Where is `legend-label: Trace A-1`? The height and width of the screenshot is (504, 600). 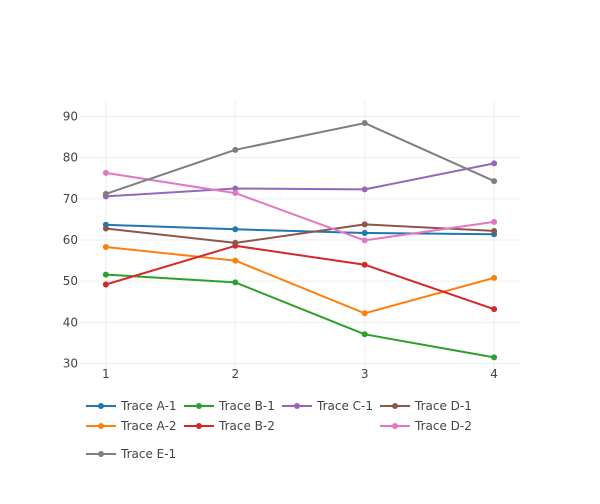 legend-label: Trace A-1 is located at coordinates (148, 406).